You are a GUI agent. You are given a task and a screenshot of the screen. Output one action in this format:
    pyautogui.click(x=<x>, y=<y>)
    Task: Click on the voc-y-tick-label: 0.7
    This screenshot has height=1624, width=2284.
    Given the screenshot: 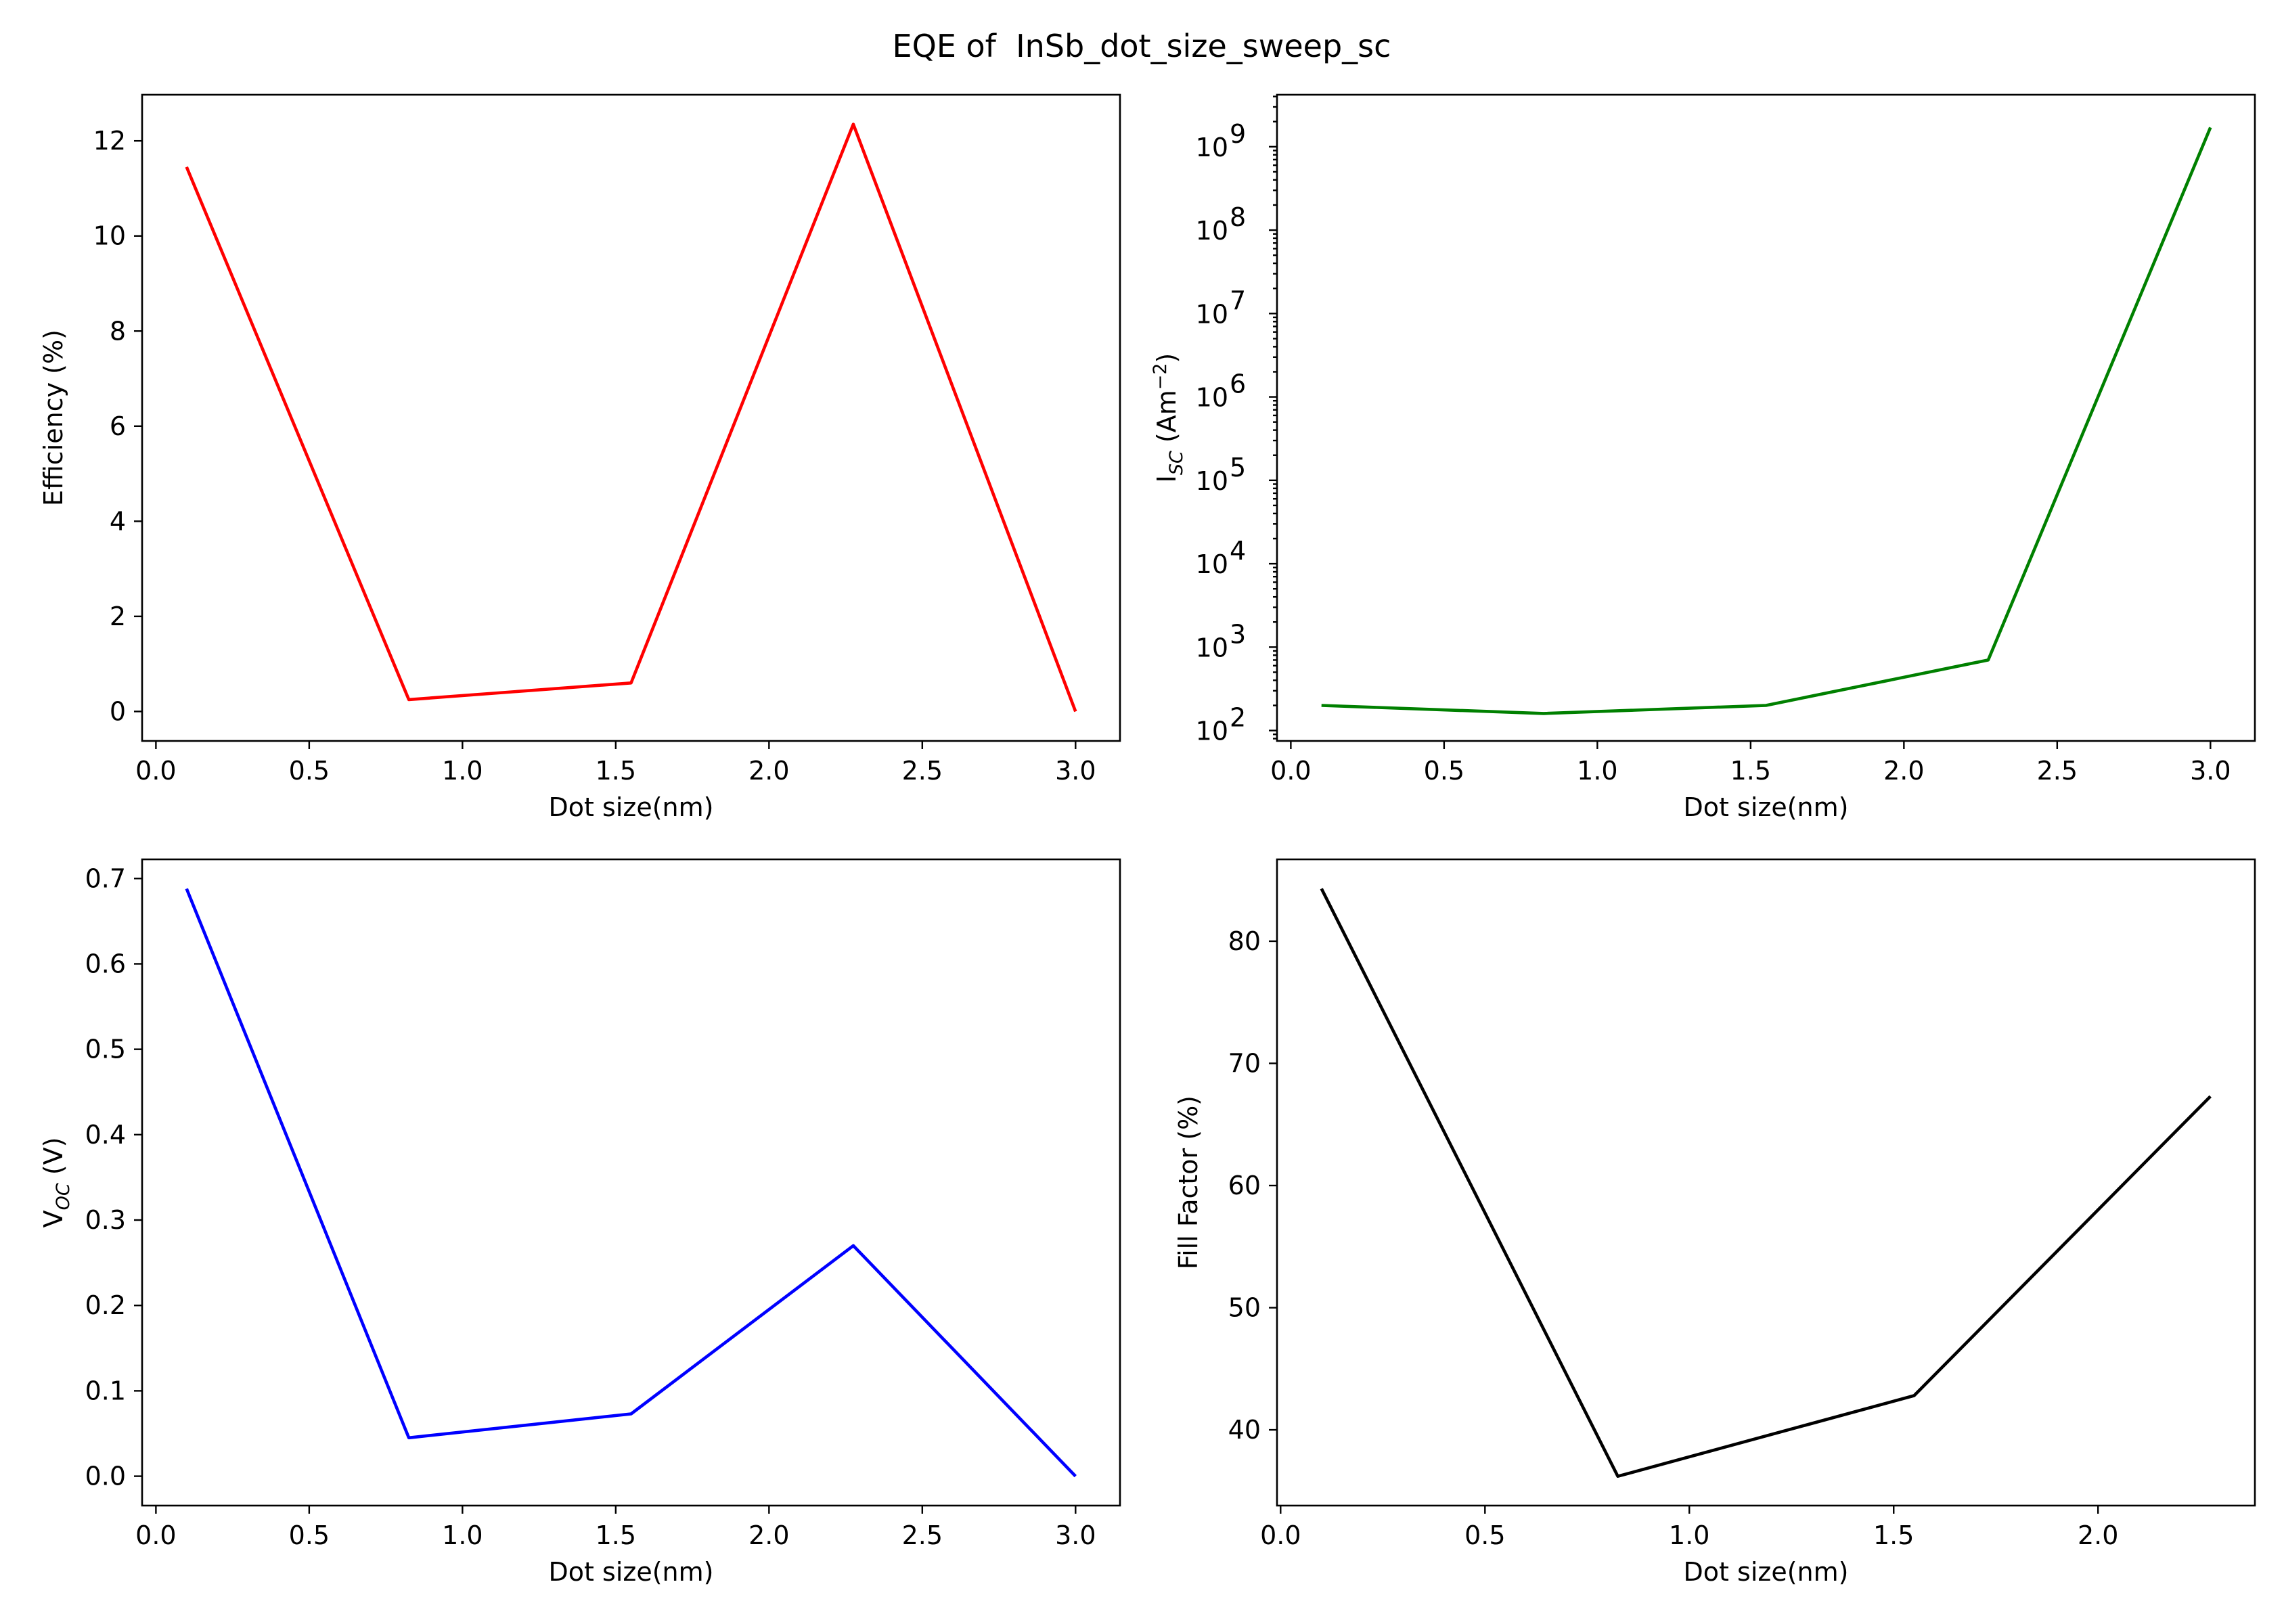 What is the action you would take?
    pyautogui.click(x=105, y=878)
    